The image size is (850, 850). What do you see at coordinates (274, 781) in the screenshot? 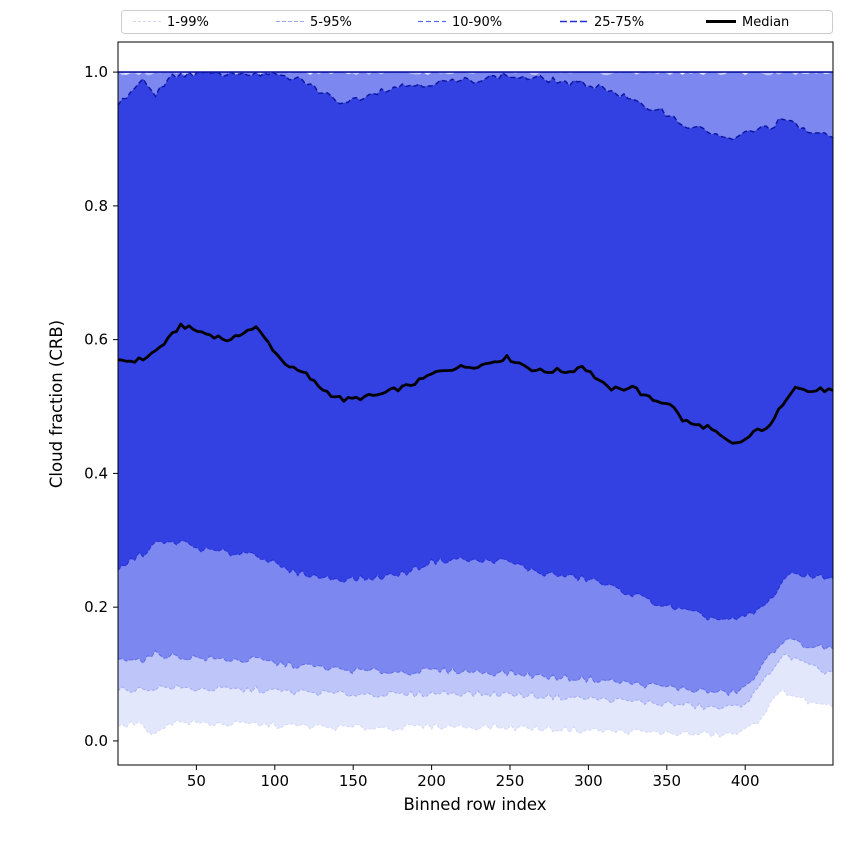
I see `x-tick-label: 100` at bounding box center [274, 781].